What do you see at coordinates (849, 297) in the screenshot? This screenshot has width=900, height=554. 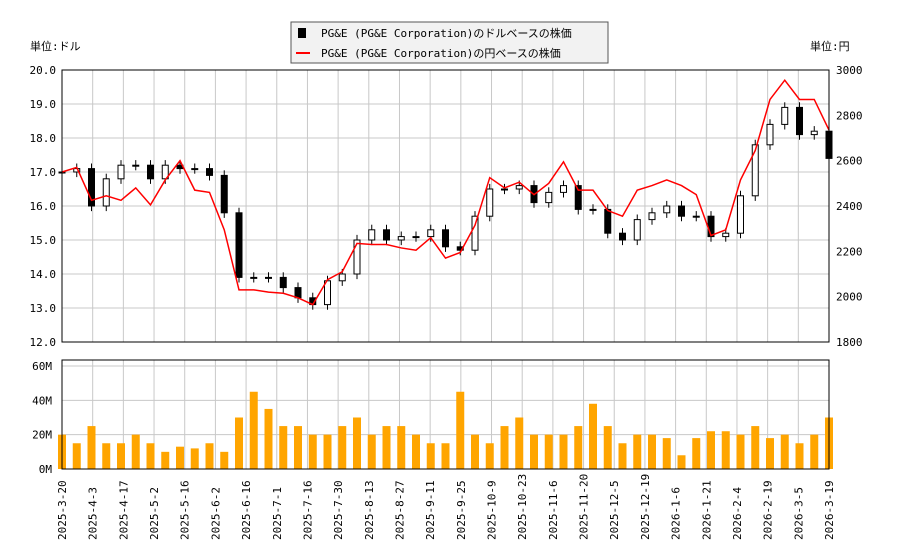 I see `y-right-tick-label: 2000` at bounding box center [849, 297].